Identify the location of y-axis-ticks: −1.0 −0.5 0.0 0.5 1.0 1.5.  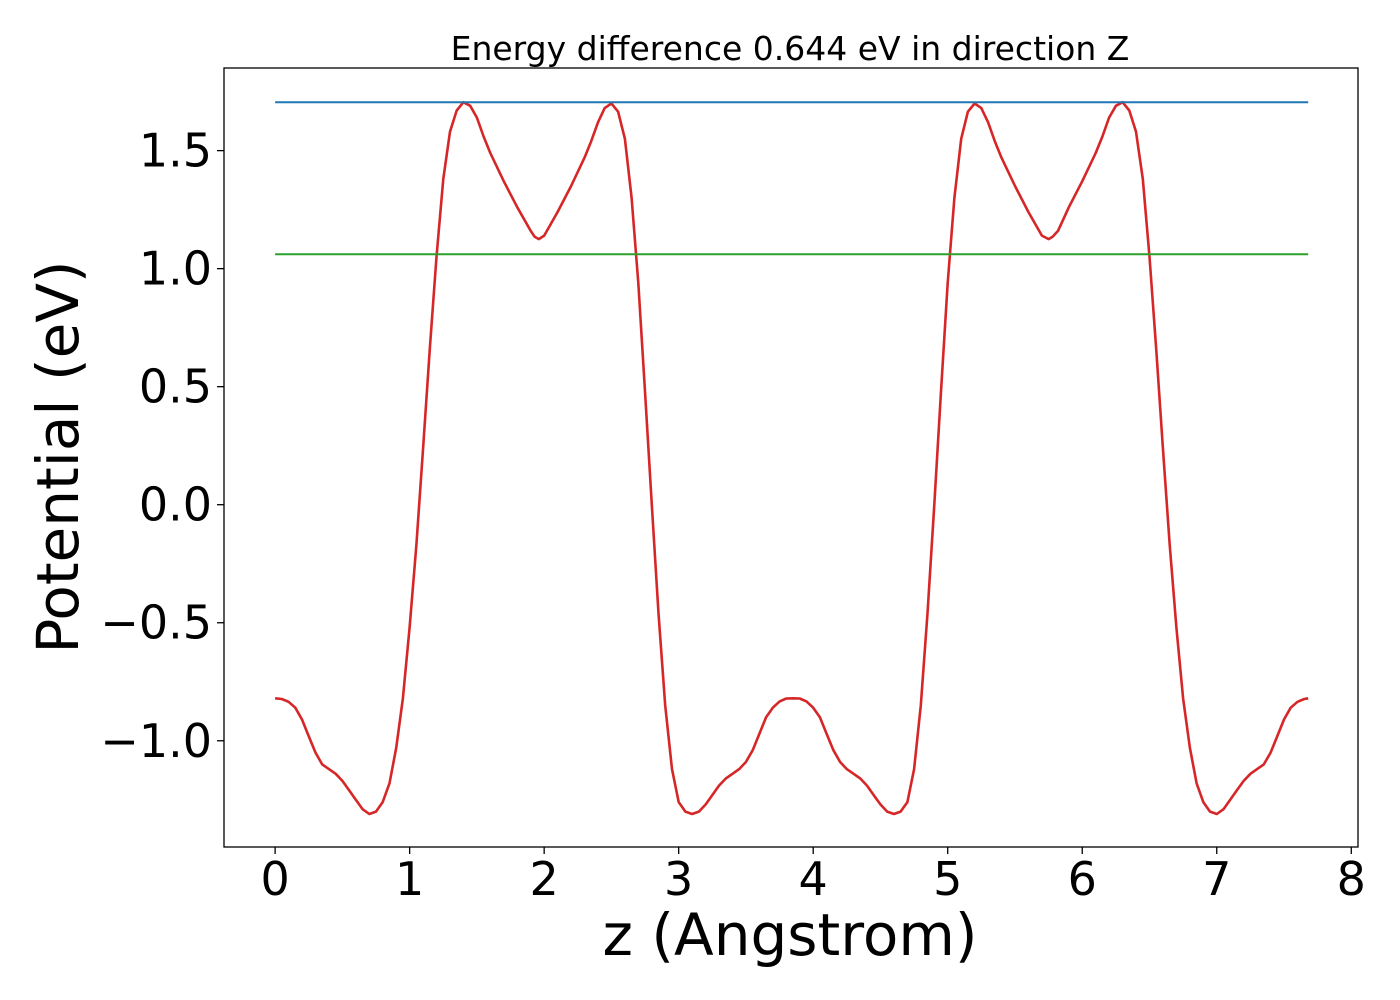
(162, 446).